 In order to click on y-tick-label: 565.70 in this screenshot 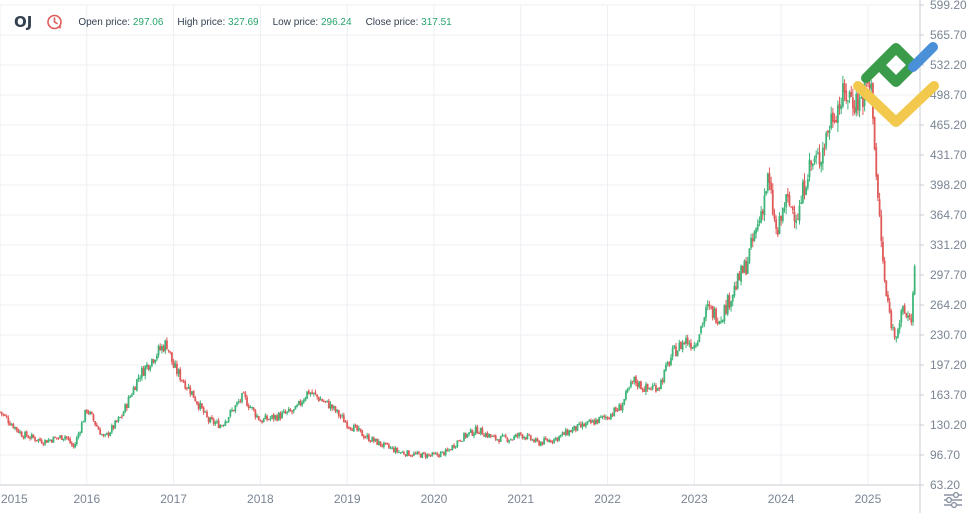, I will do `click(948, 35)`.